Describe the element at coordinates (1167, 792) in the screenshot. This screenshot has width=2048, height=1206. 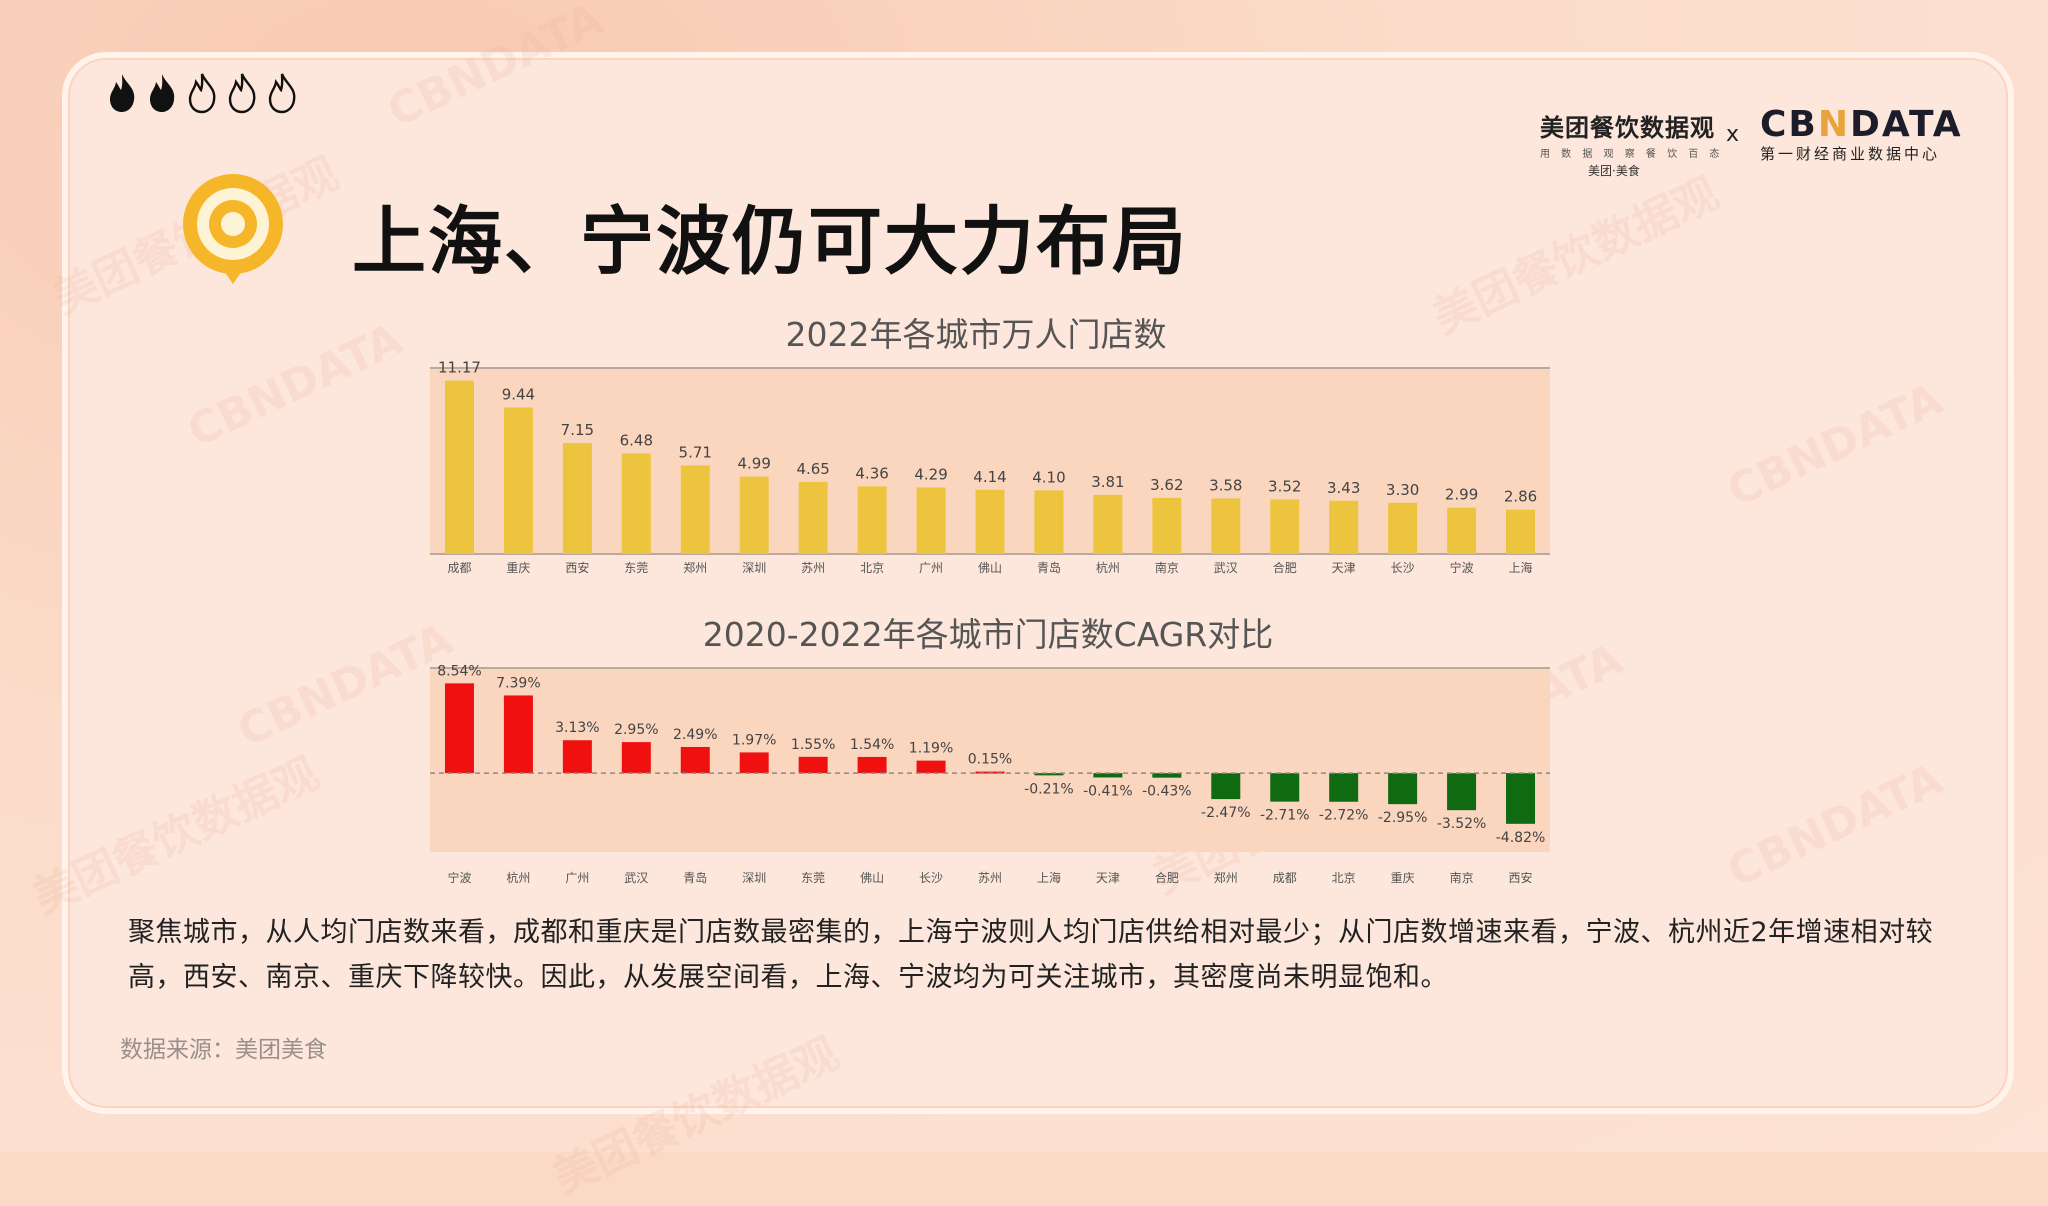
I see `chart-2-data-label: -0.43%` at that location.